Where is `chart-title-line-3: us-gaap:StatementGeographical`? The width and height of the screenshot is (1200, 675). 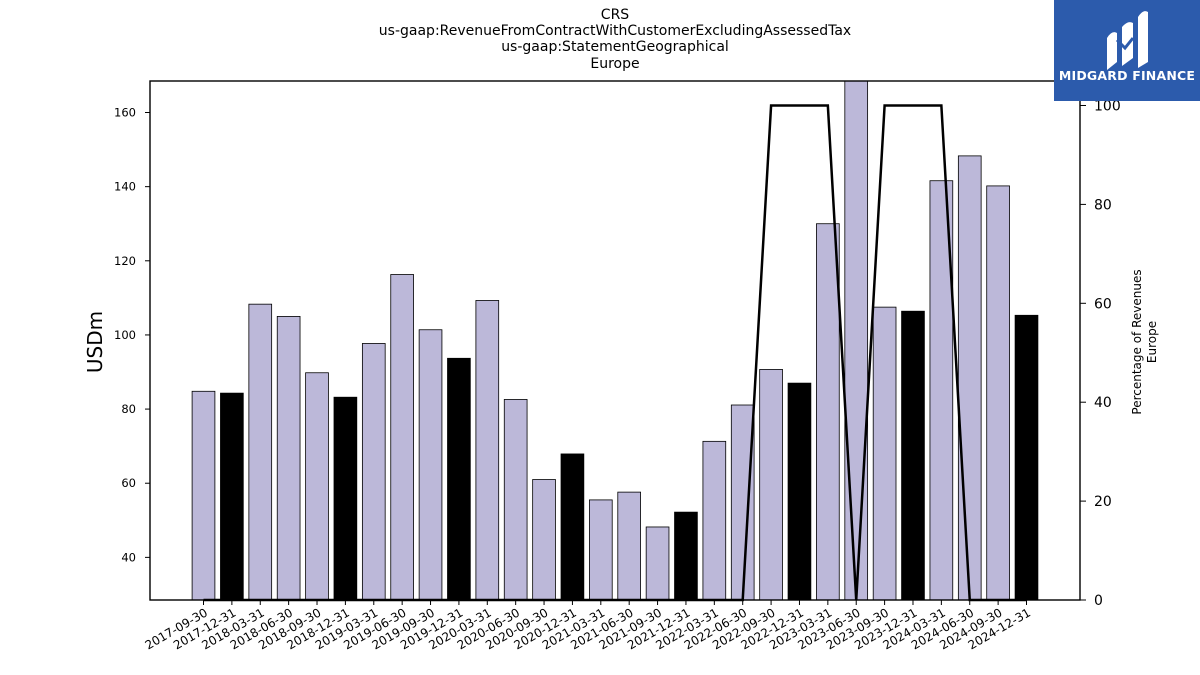 chart-title-line-3: us-gaap:StatementGeographical is located at coordinates (615, 47).